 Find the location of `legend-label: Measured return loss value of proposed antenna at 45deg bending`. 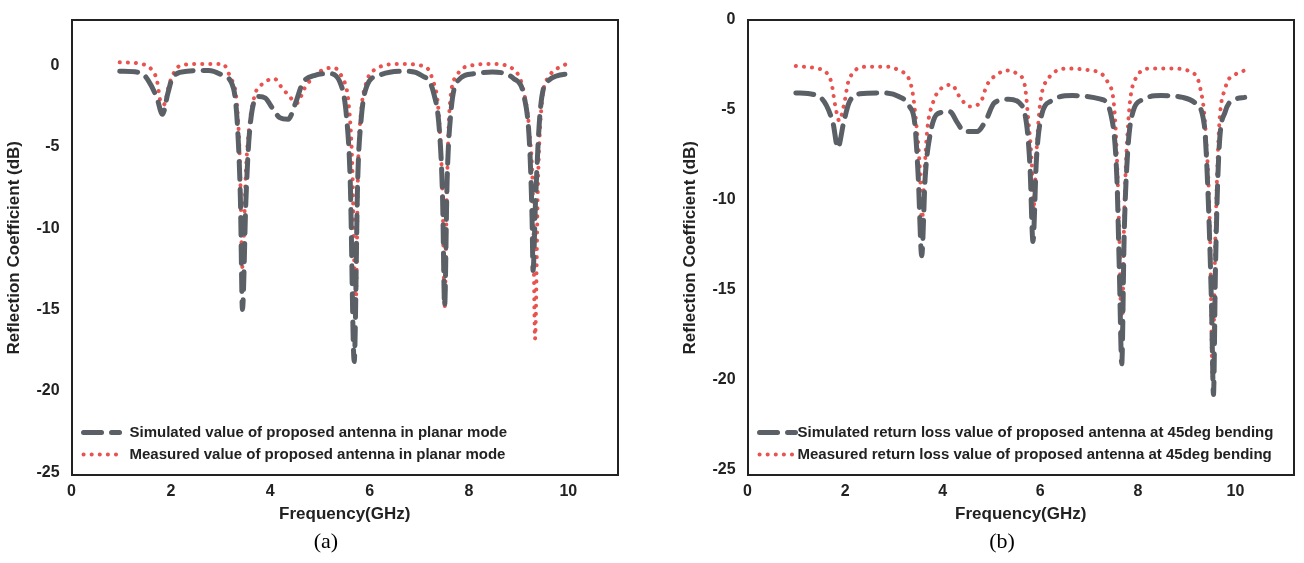

legend-label: Measured return loss value of proposed antenna at 45deg bending is located at coordinates (1034, 453).